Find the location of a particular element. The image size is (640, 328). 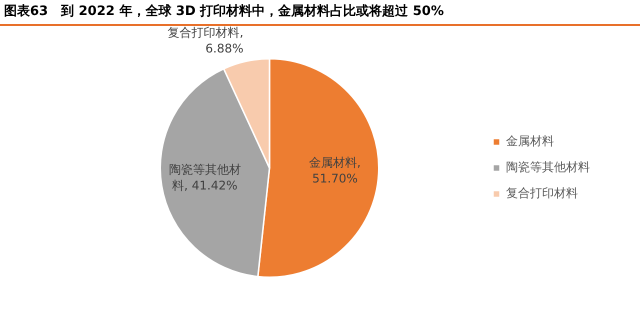

legend-label: 复合打印材料 is located at coordinates (542, 193).